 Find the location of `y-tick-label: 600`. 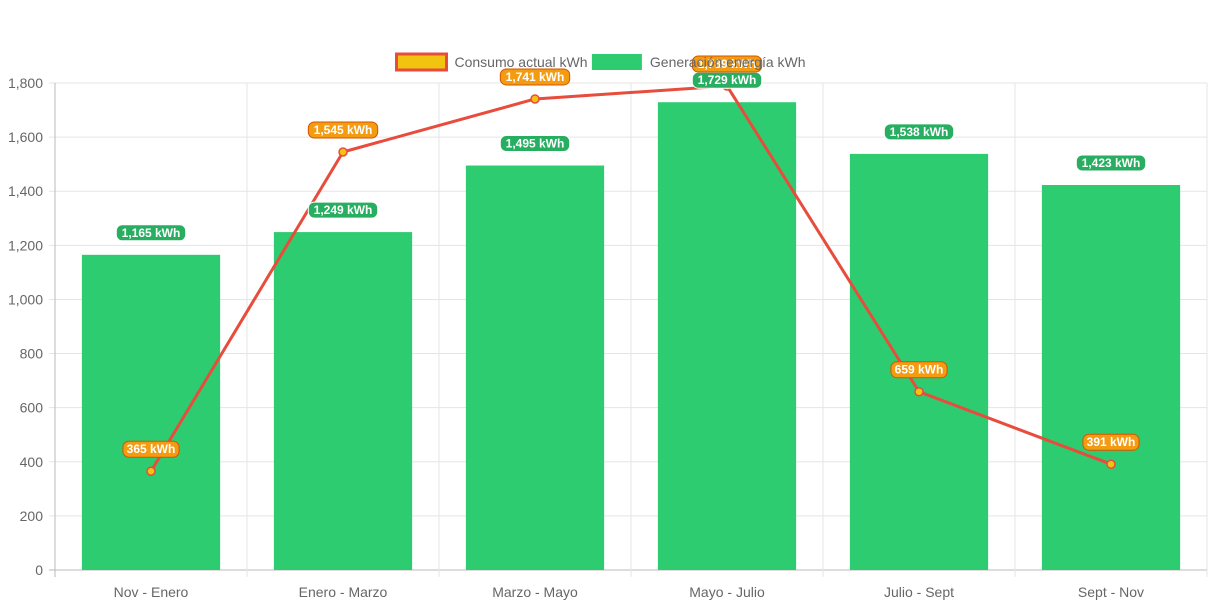

y-tick-label: 600 is located at coordinates (32, 408).